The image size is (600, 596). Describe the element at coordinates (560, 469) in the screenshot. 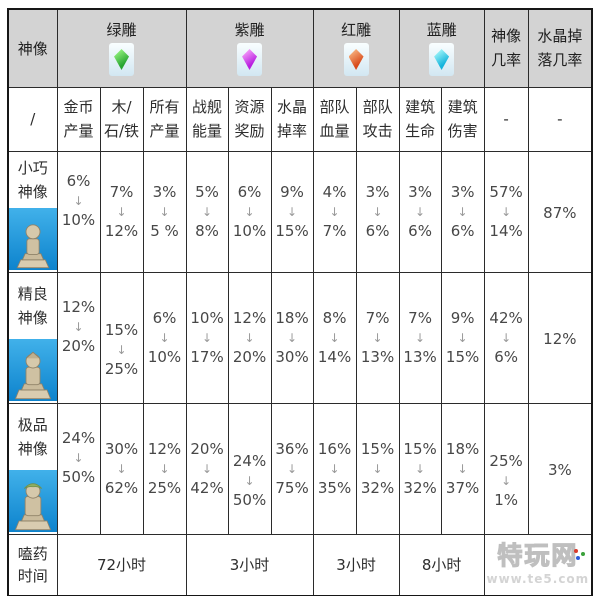

I see `crystal-drop-cell: 3%` at that location.